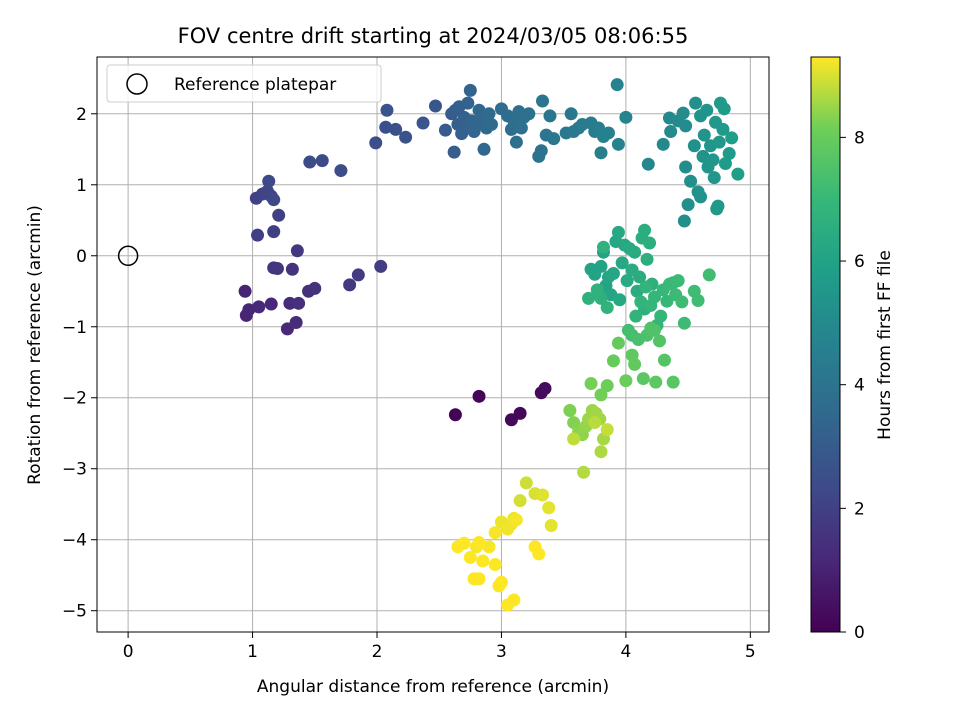  I want to click on y-tick-label: −2, so click(74, 399).